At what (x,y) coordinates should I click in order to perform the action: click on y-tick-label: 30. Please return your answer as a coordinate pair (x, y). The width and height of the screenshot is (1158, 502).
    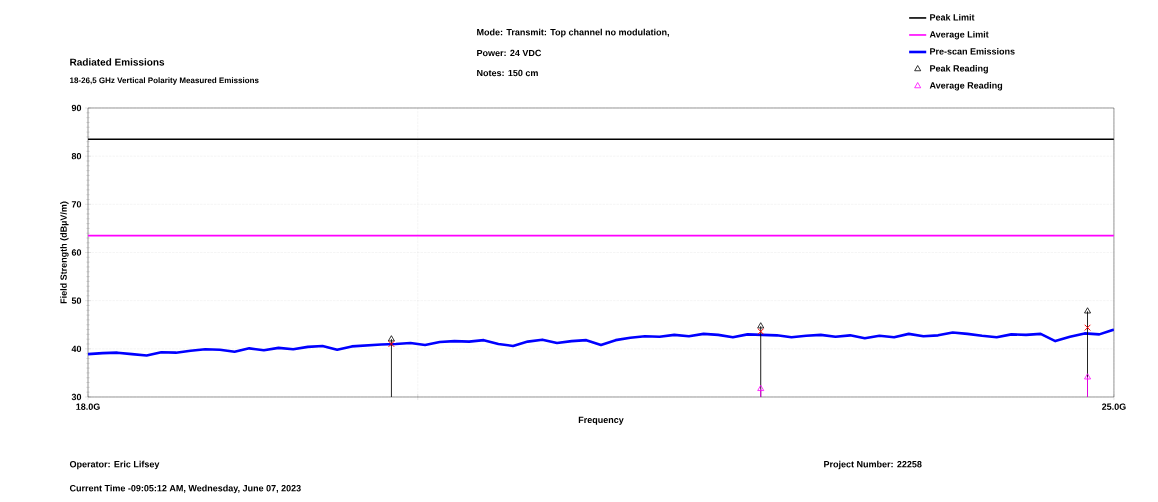
    Looking at the image, I should click on (76, 397).